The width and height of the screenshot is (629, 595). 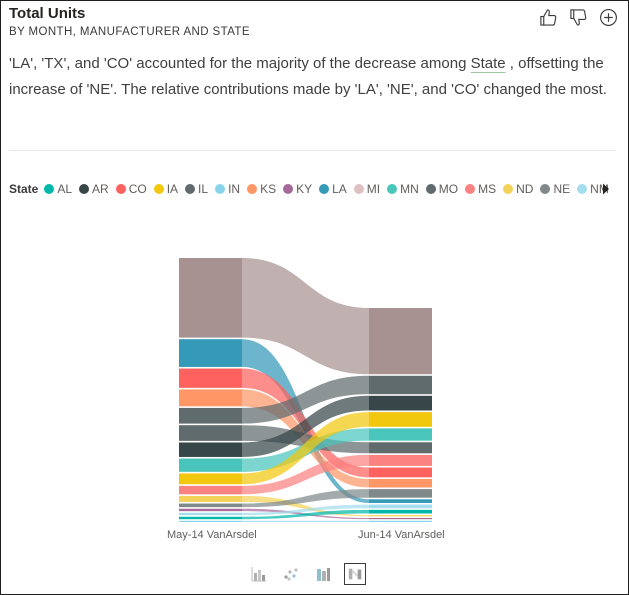 I want to click on ribbon-al, so click(x=305, y=514).